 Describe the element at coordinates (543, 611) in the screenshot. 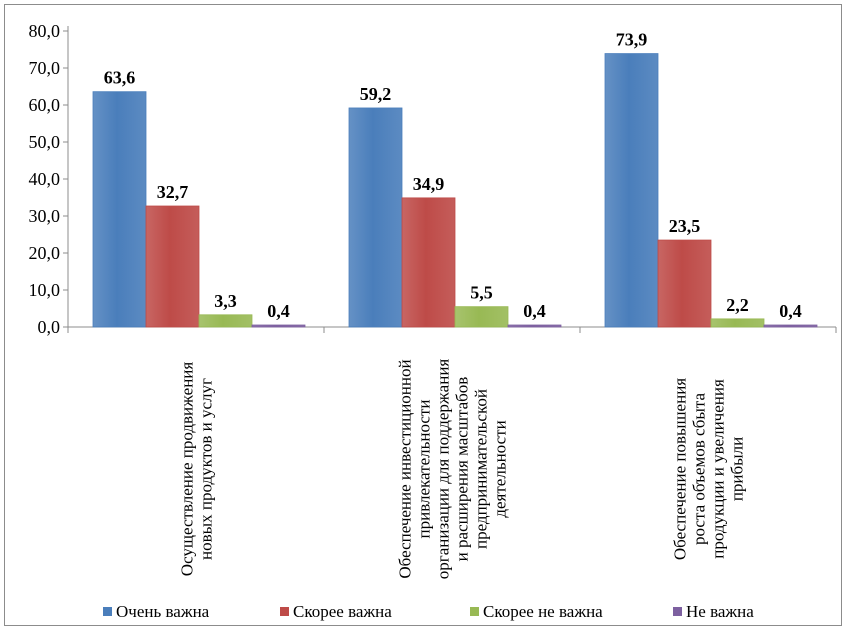

I see `legend-label: Скорее не важна` at that location.